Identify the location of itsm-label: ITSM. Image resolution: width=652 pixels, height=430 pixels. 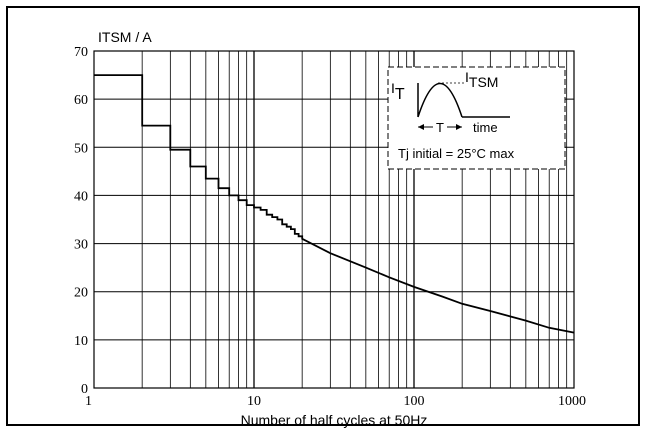
(481, 79).